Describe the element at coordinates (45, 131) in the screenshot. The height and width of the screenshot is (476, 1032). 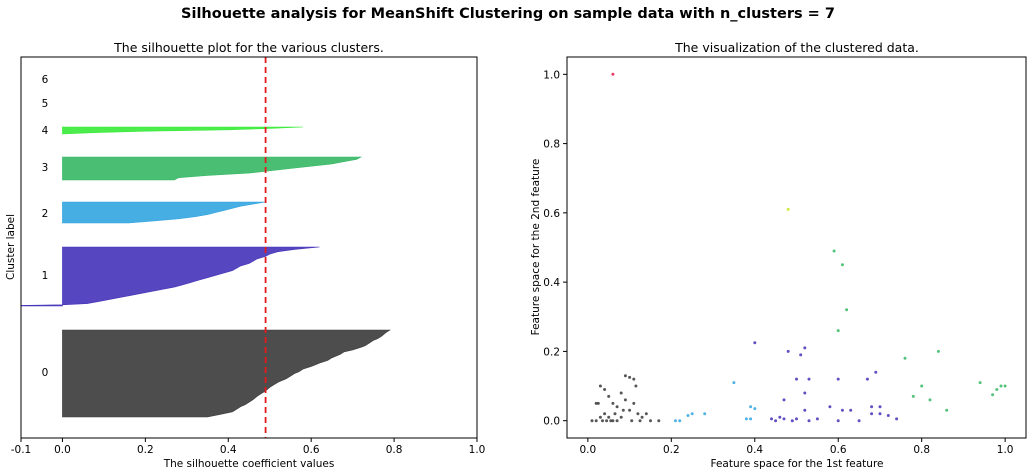
I see `cluster-label-4: 4` at that location.